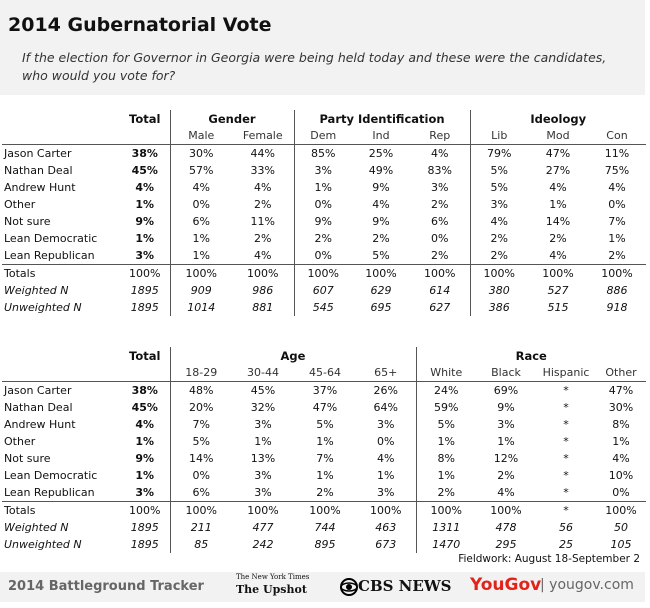  Describe the element at coordinates (617, 290) in the screenshot. I see `cell: 886` at that location.